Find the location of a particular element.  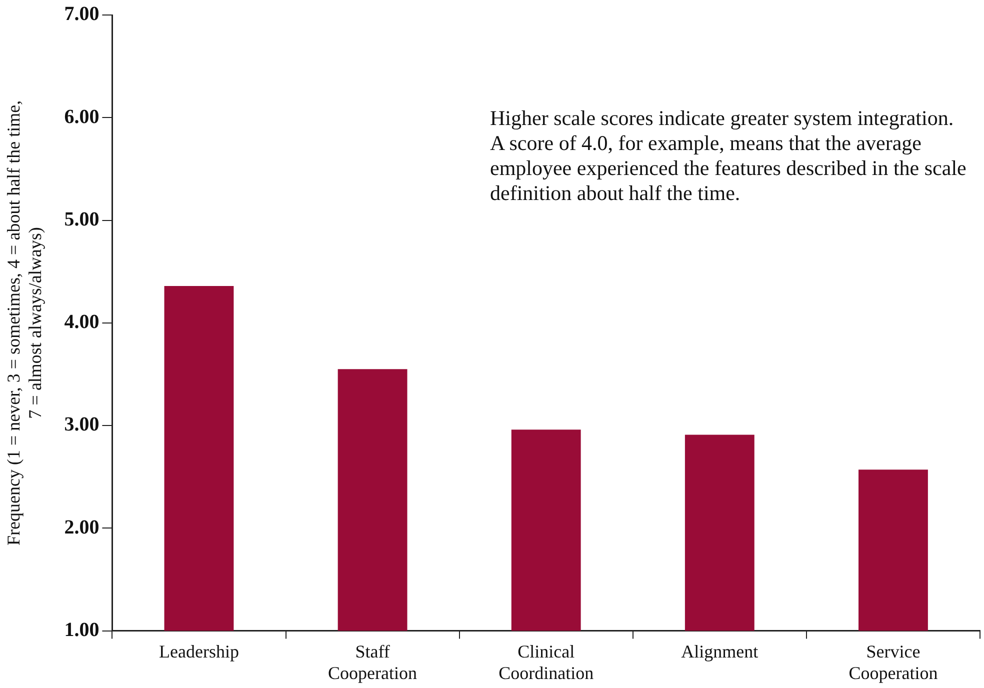

annotation: Higher scale scores indicate greater system integration. A score of 4.0, for example, means that the average employee experienced the features described in the scale definition about half the time. is located at coordinates (729, 156).